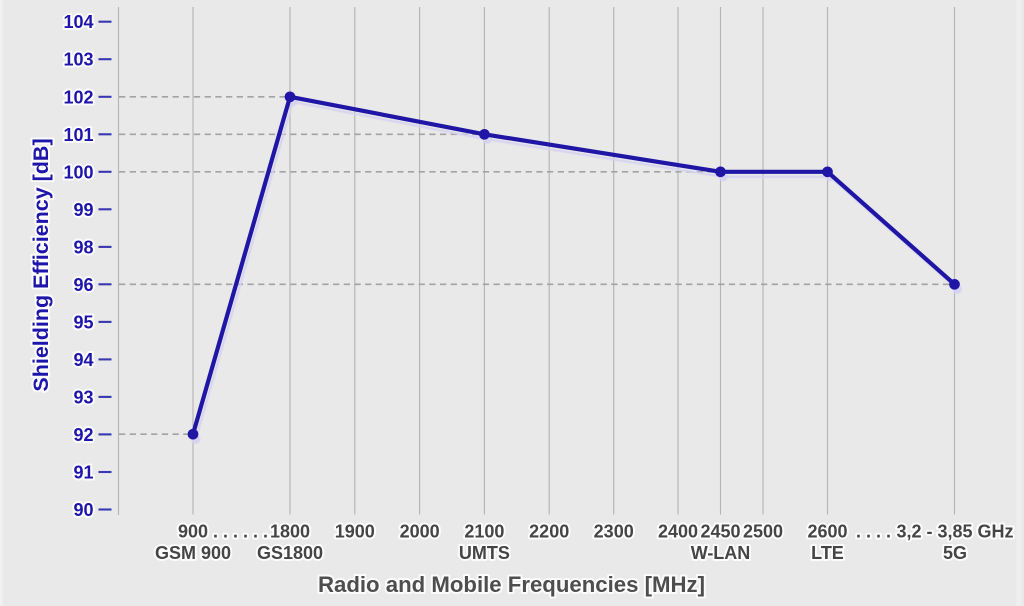 The image size is (1024, 606). What do you see at coordinates (78, 22) in the screenshot?
I see `svg-text: 104` at bounding box center [78, 22].